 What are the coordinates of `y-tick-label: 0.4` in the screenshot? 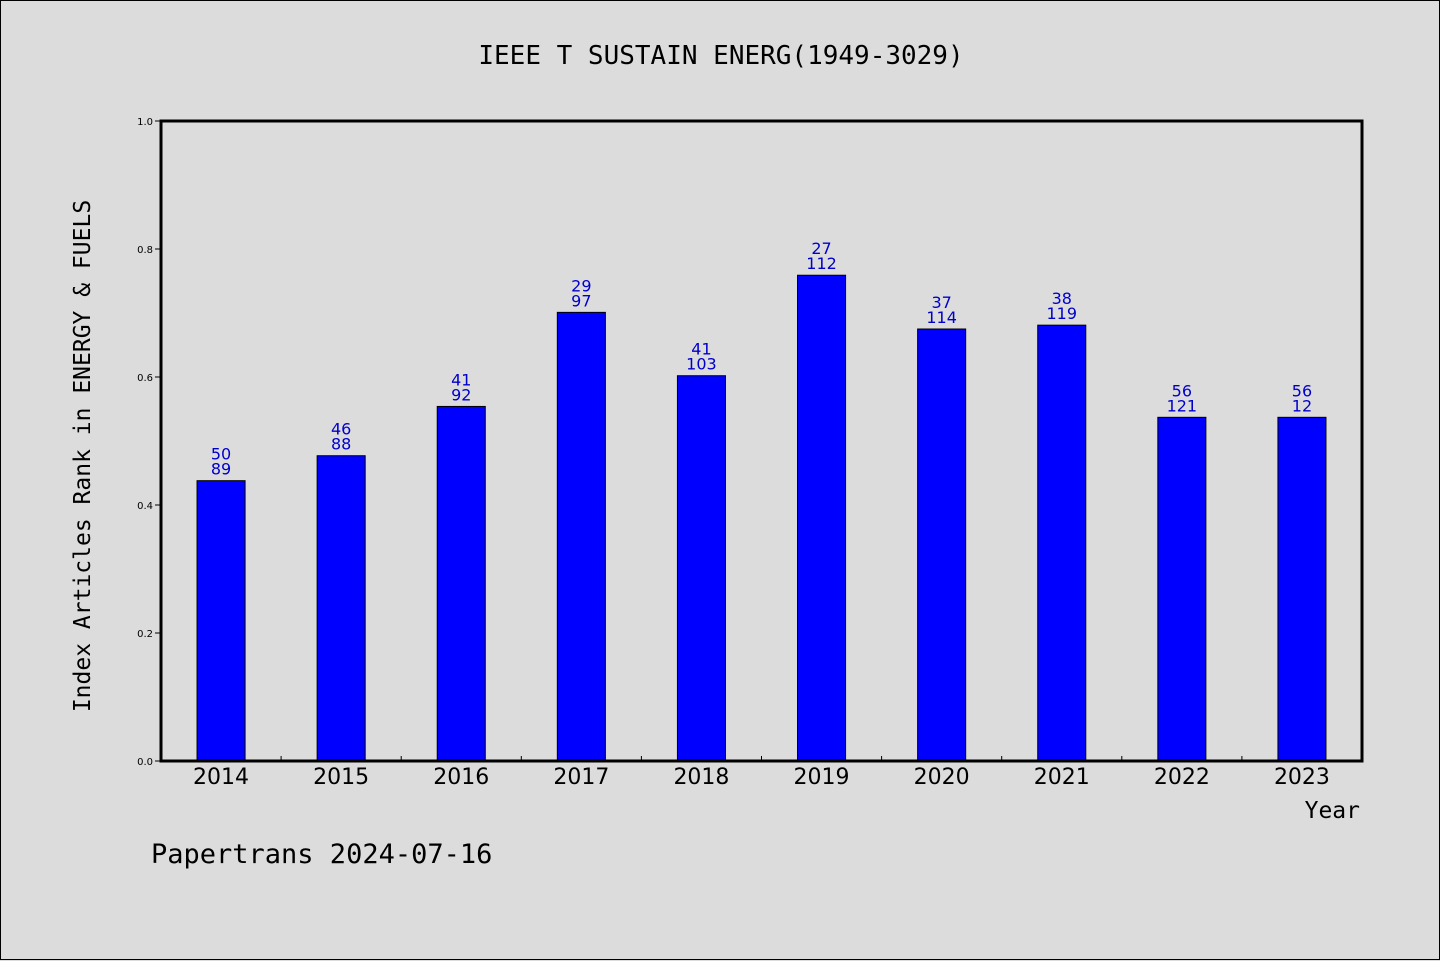 It's located at (145, 506).